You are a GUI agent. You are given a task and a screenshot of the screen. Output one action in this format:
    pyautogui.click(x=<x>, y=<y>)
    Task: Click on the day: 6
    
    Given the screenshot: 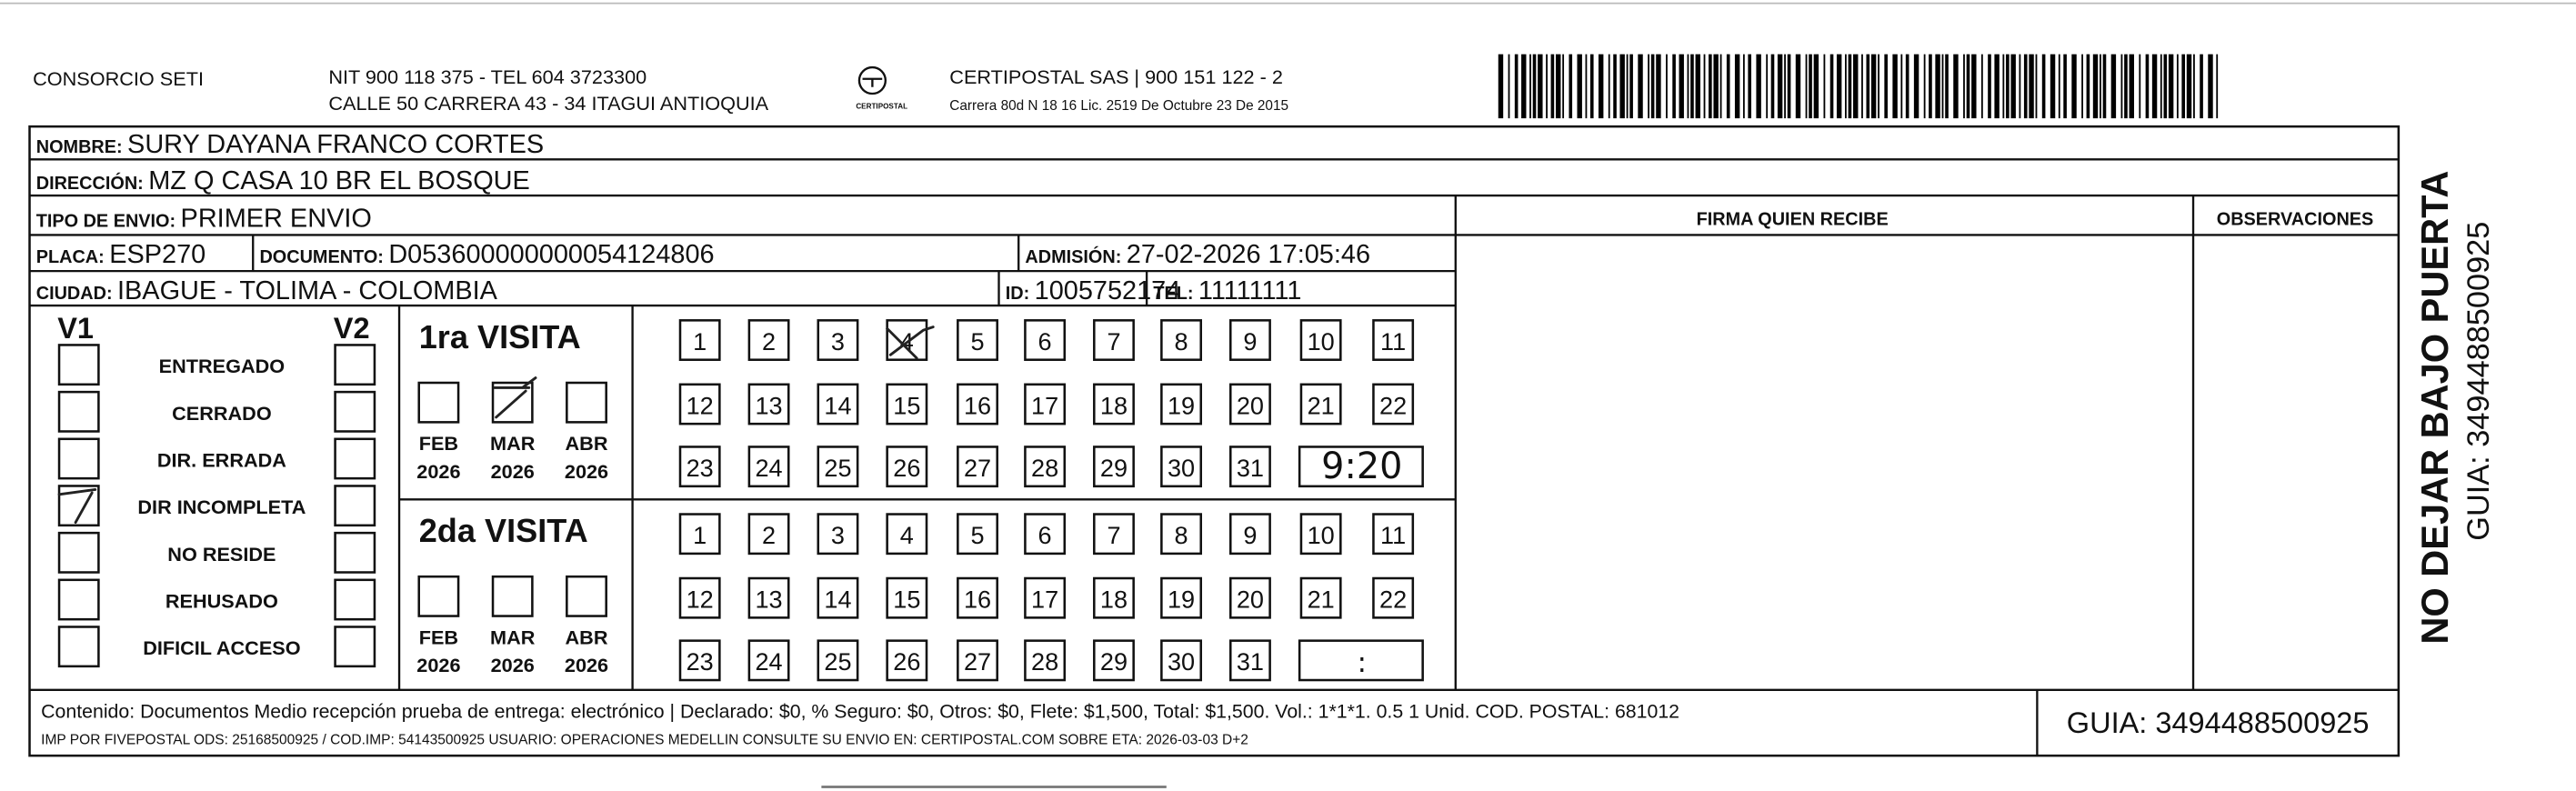 What is the action you would take?
    pyautogui.click(x=1045, y=341)
    